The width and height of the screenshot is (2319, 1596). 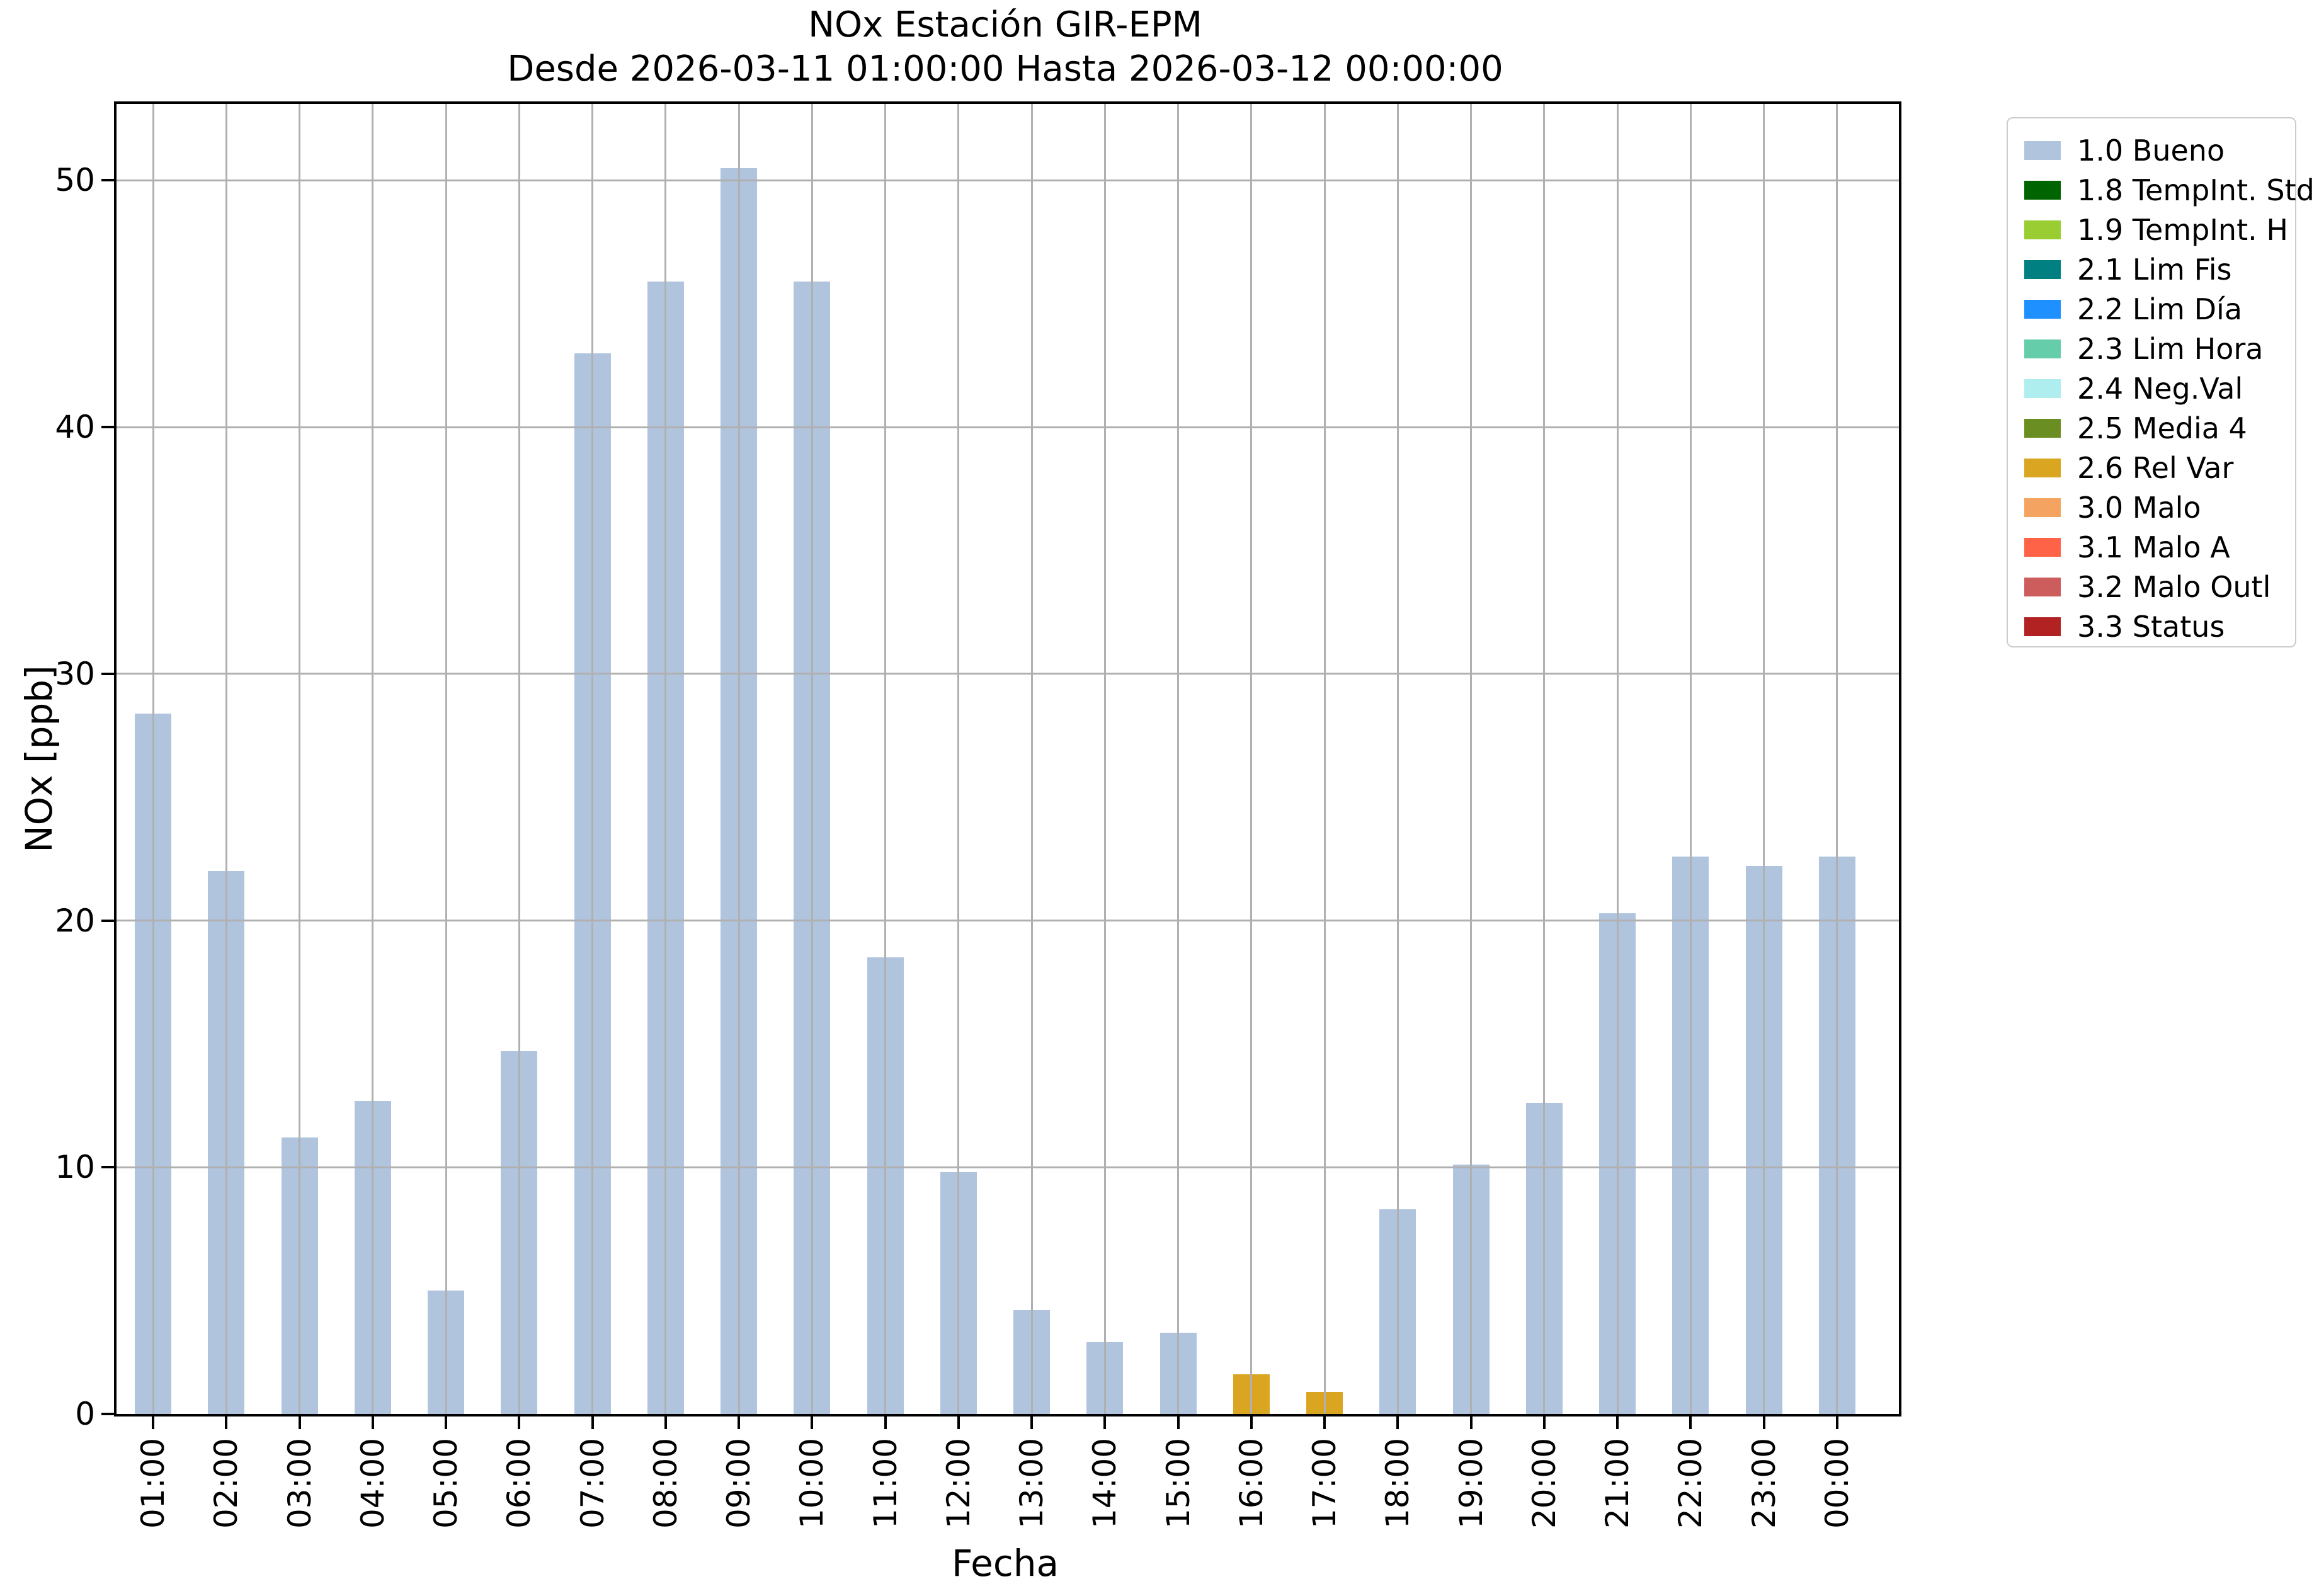 What do you see at coordinates (1763, 1483) in the screenshot?
I see `x-tick-label: 23:00` at bounding box center [1763, 1483].